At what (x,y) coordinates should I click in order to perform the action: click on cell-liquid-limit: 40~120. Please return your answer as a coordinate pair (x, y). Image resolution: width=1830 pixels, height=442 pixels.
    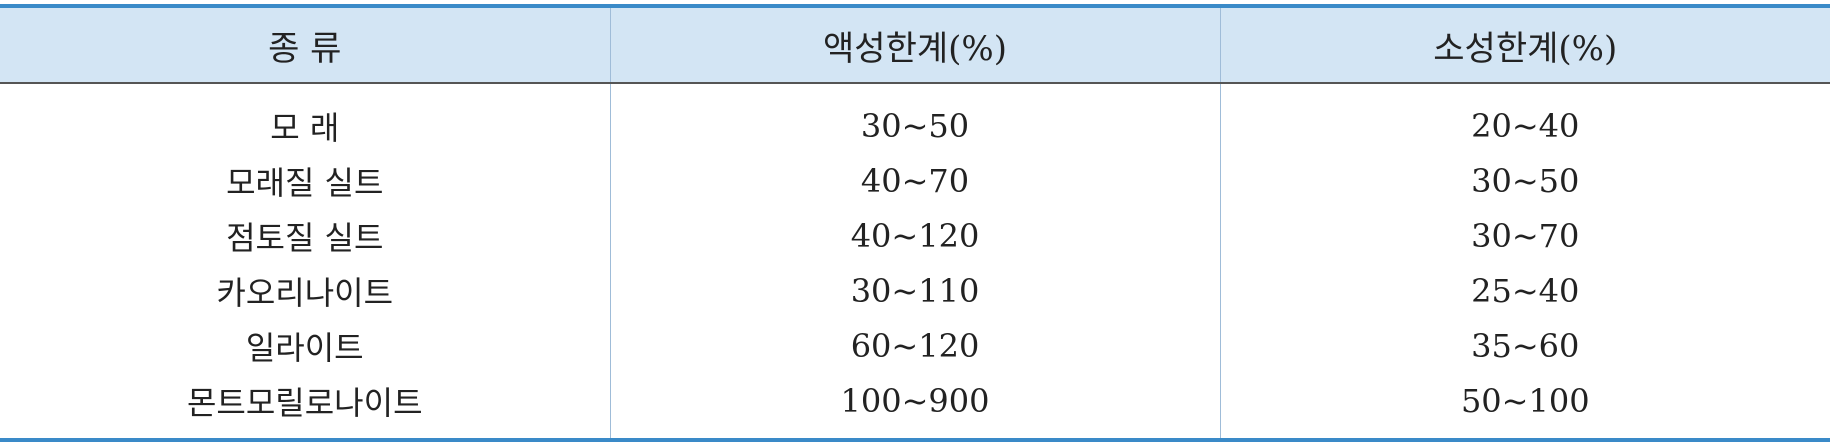
    Looking at the image, I should click on (914, 235).